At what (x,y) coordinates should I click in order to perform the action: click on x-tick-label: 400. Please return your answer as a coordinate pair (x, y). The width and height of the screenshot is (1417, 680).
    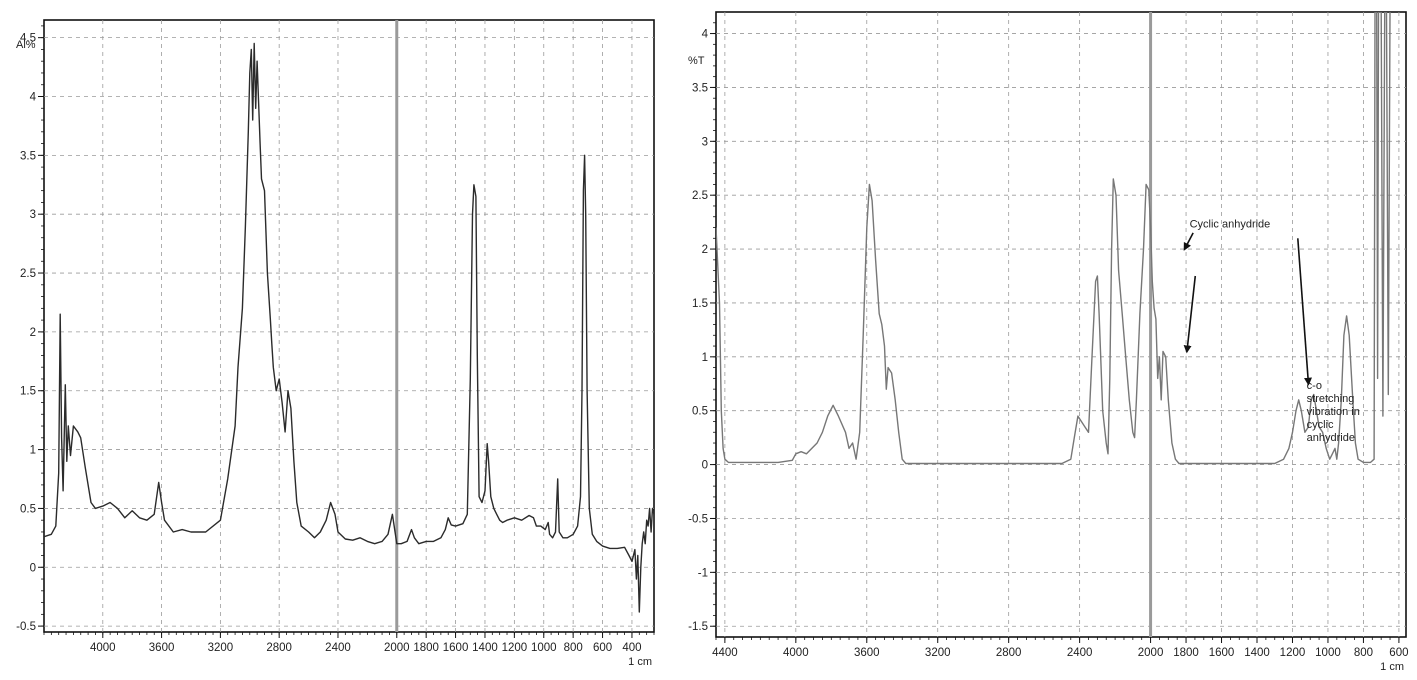
    Looking at the image, I should click on (631, 648).